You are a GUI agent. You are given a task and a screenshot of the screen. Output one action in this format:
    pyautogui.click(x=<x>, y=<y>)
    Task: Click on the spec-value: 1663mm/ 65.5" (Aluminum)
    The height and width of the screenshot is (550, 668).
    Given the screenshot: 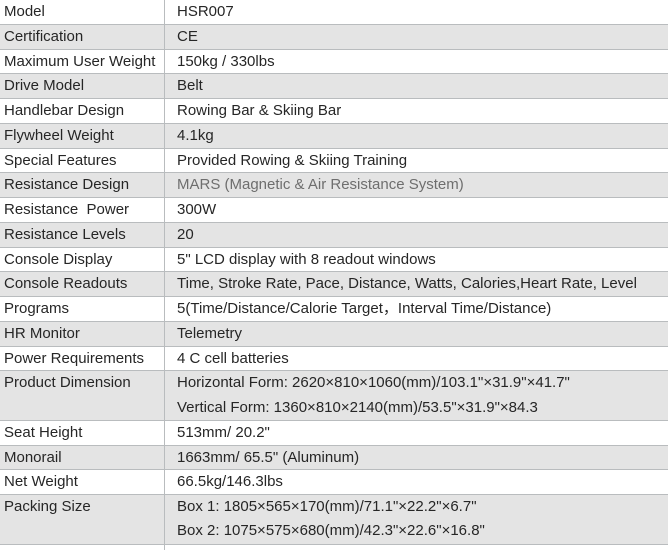 What is the action you would take?
    pyautogui.click(x=416, y=458)
    